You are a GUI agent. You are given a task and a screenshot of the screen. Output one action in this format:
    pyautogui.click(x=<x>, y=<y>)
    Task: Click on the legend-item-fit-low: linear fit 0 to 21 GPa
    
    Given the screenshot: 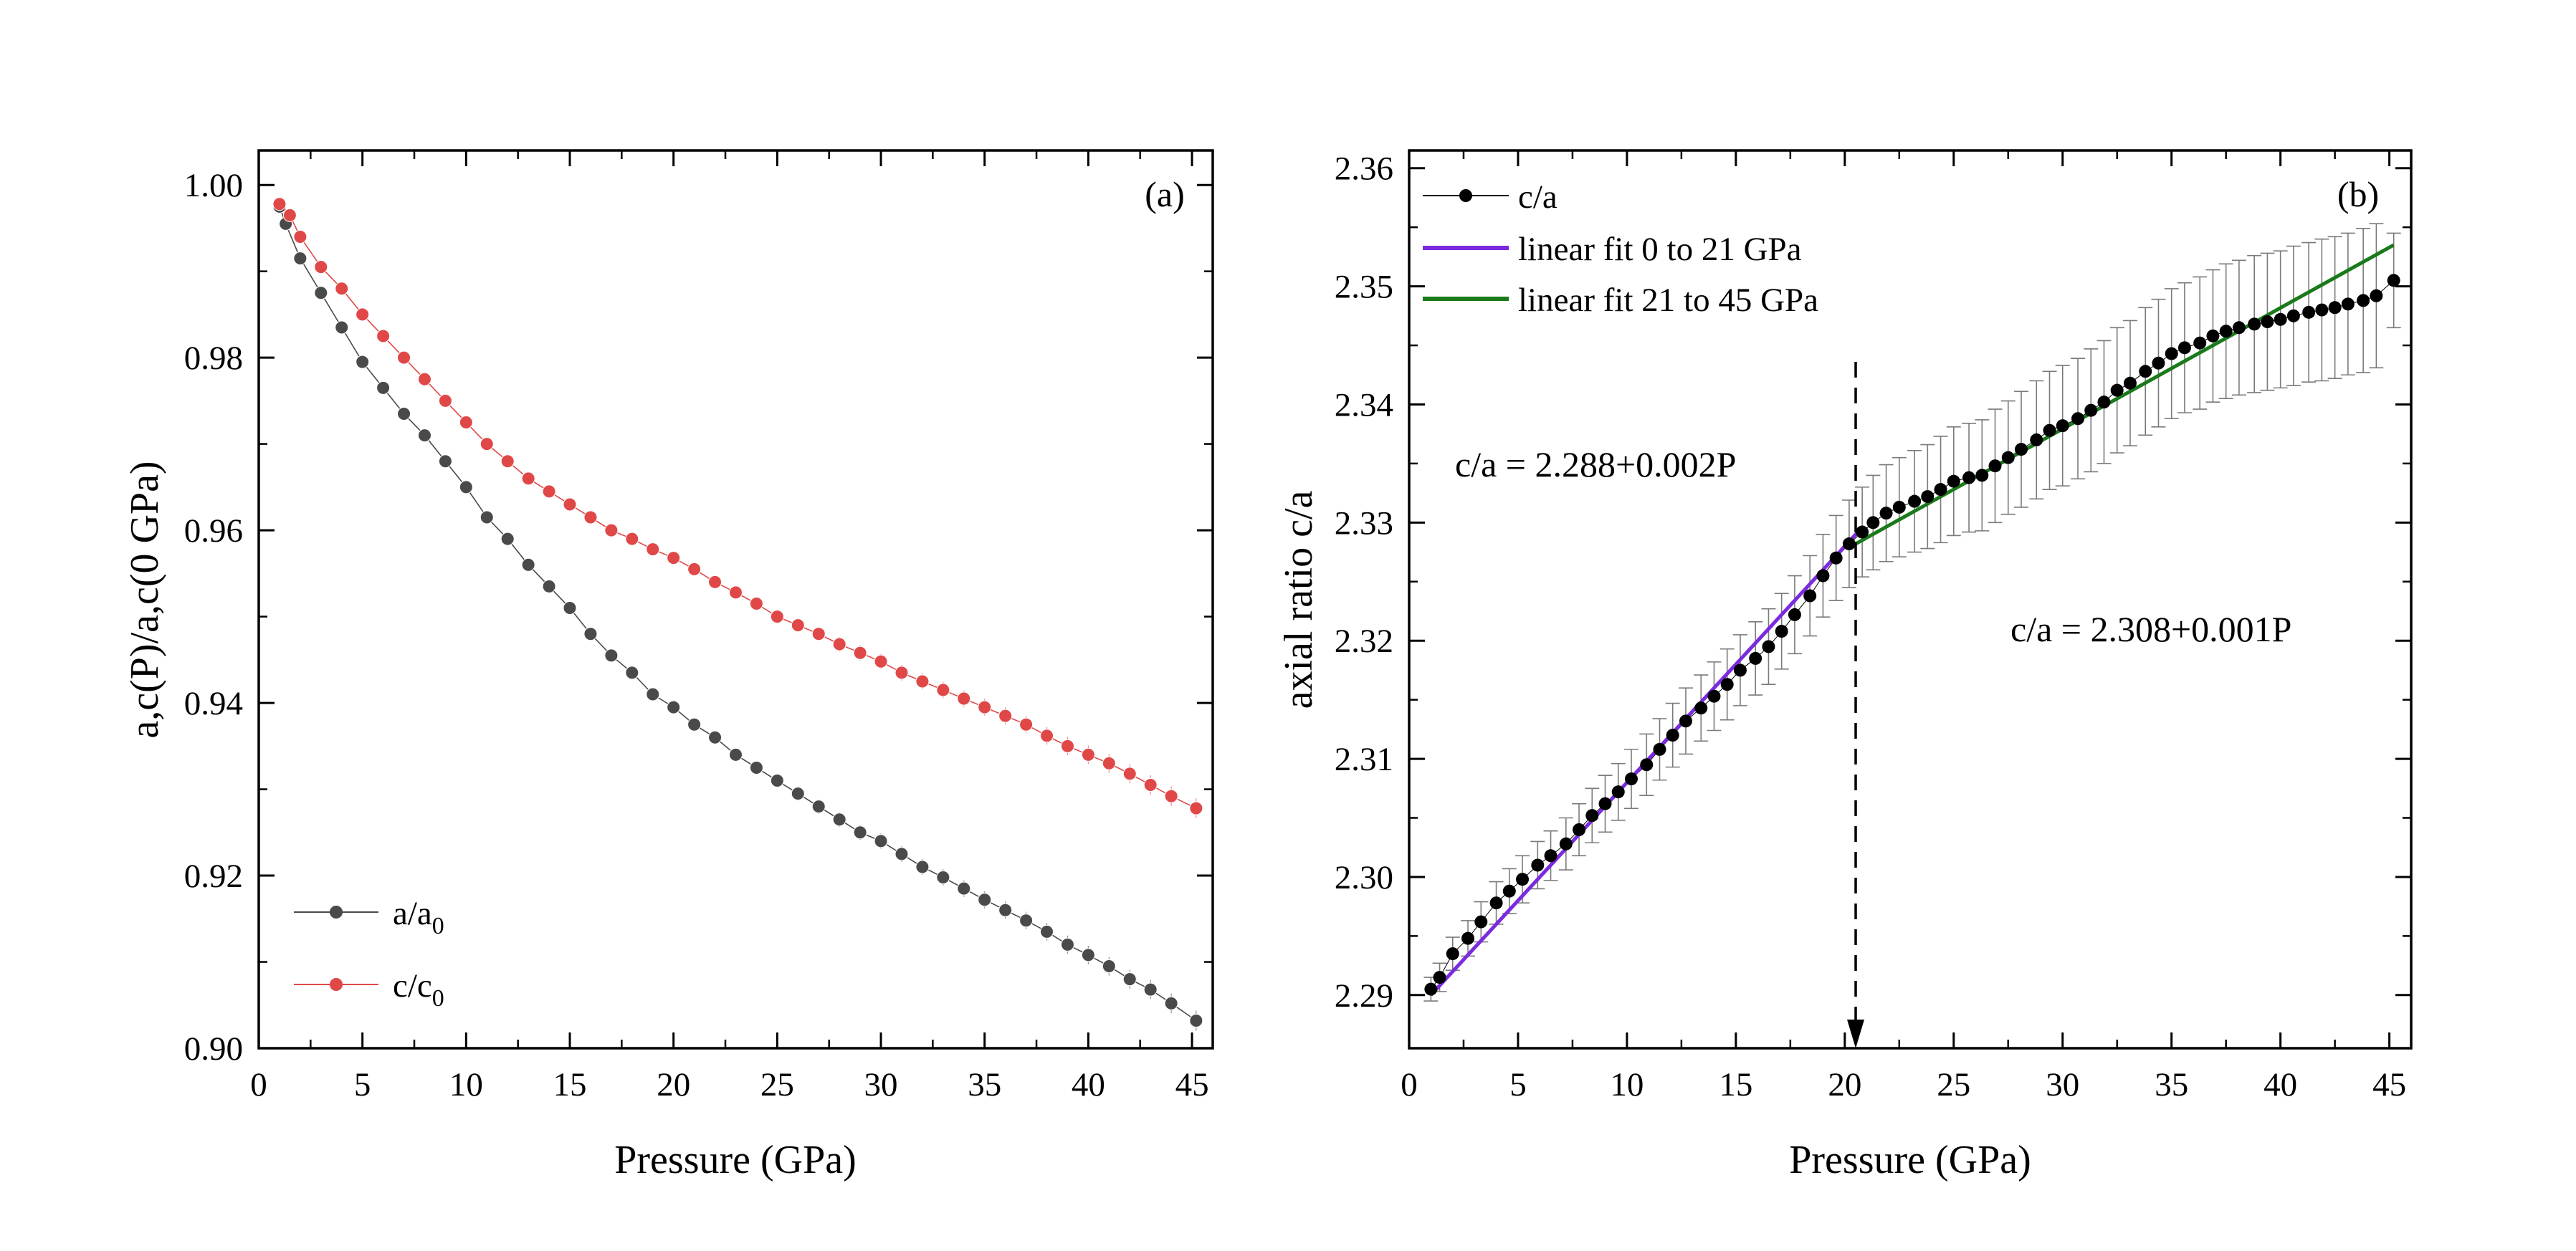 What is the action you would take?
    pyautogui.click(x=1612, y=249)
    